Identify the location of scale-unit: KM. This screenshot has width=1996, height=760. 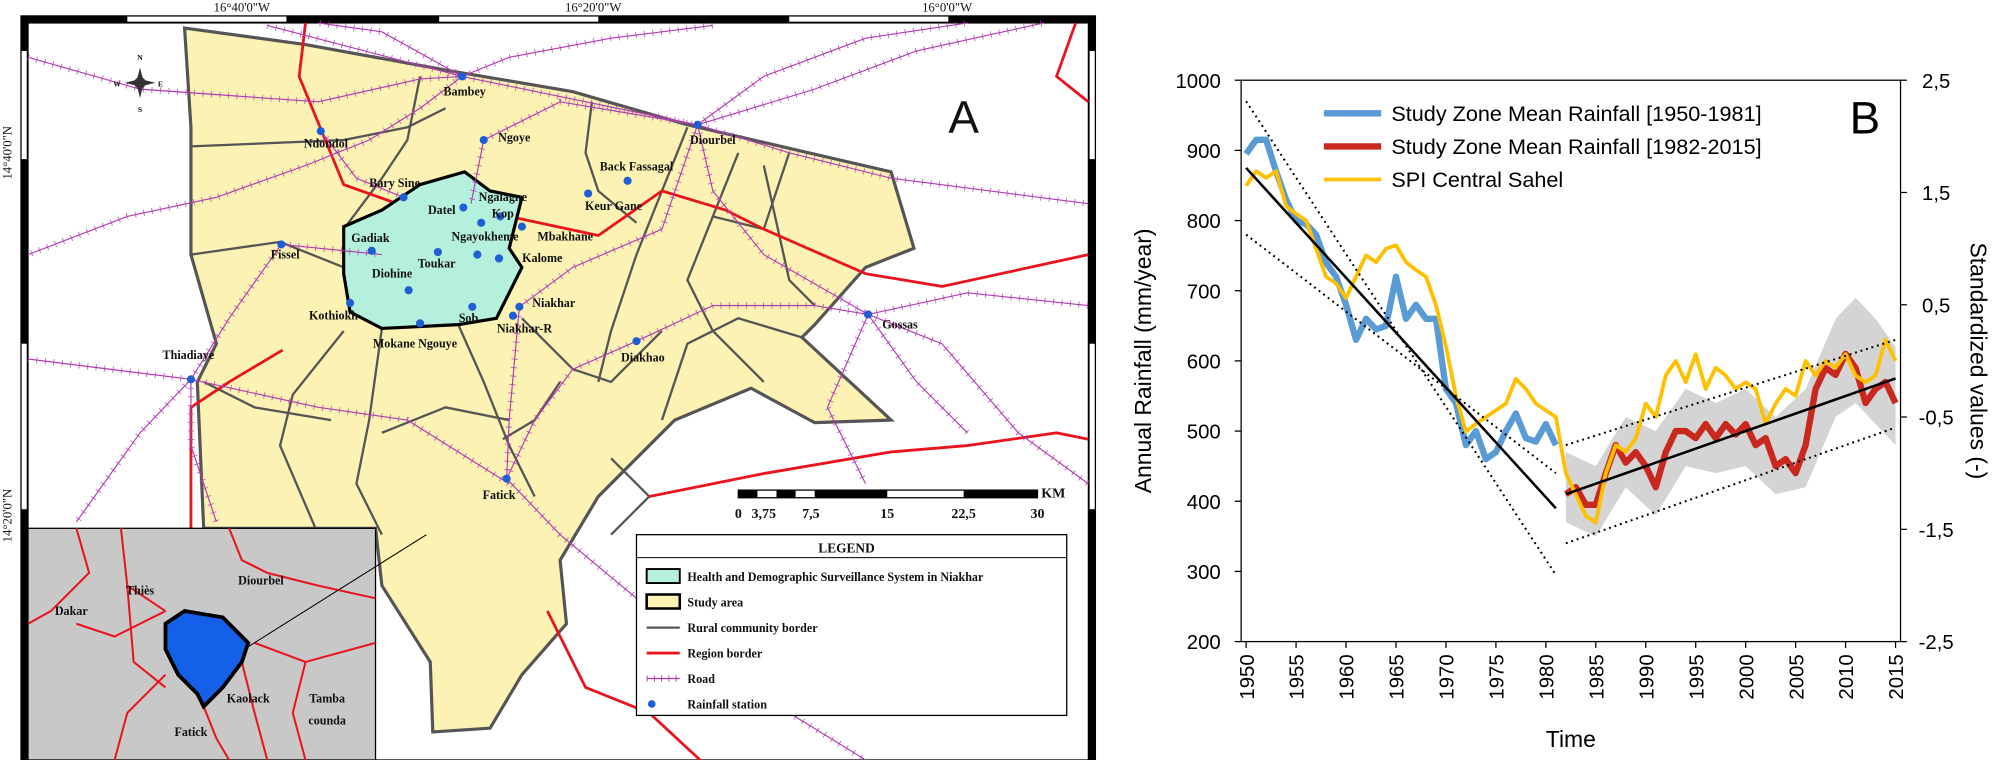
(1053, 494).